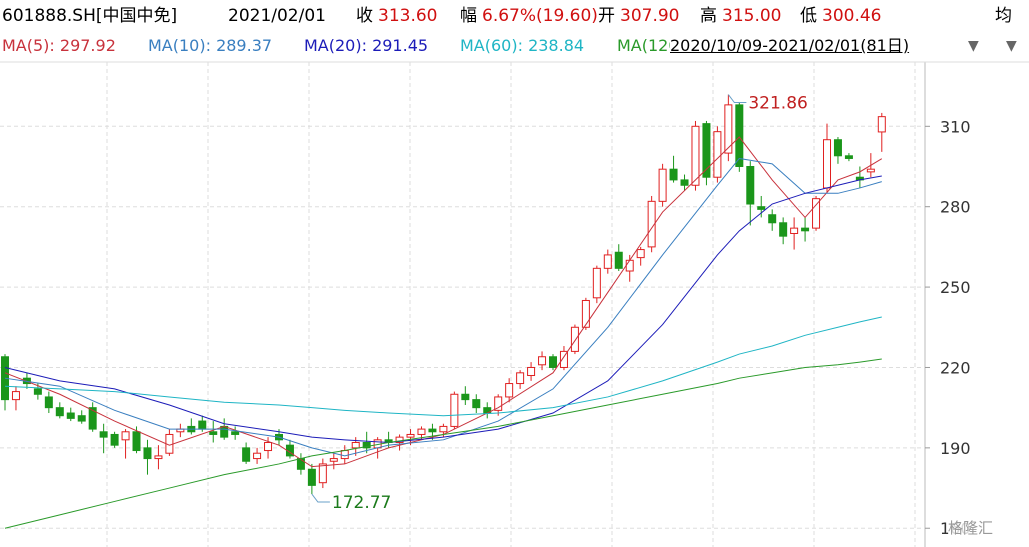 This screenshot has width=1029, height=547. I want to click on annotation-label: 321.86, so click(777, 104).